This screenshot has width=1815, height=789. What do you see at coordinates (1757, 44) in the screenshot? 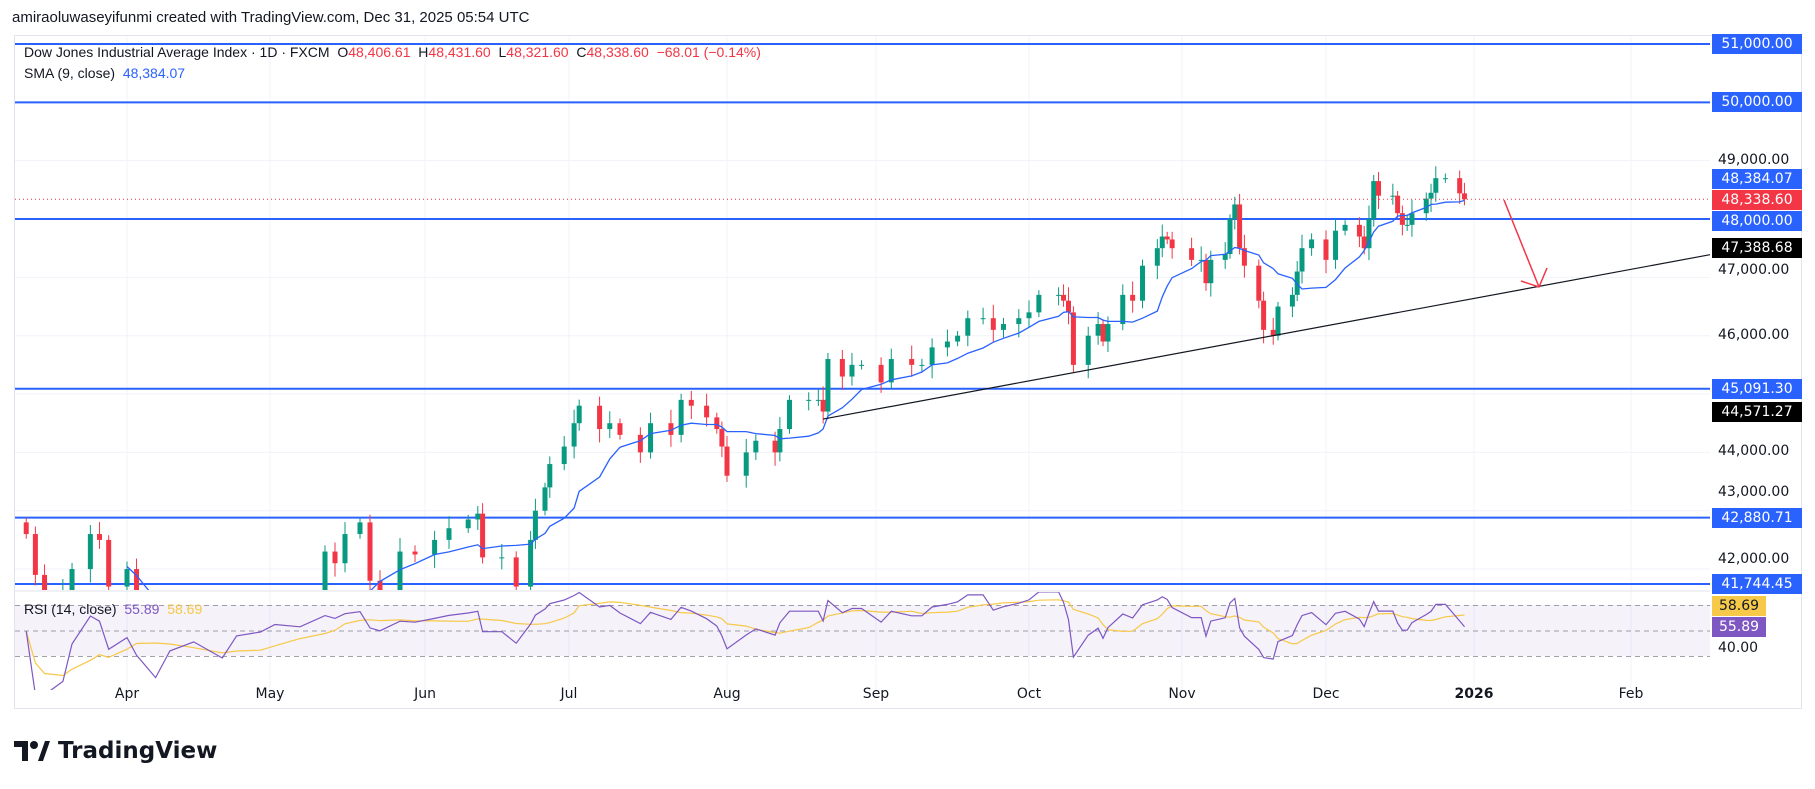
I see `level-price-tag: 51,000.00` at bounding box center [1757, 44].